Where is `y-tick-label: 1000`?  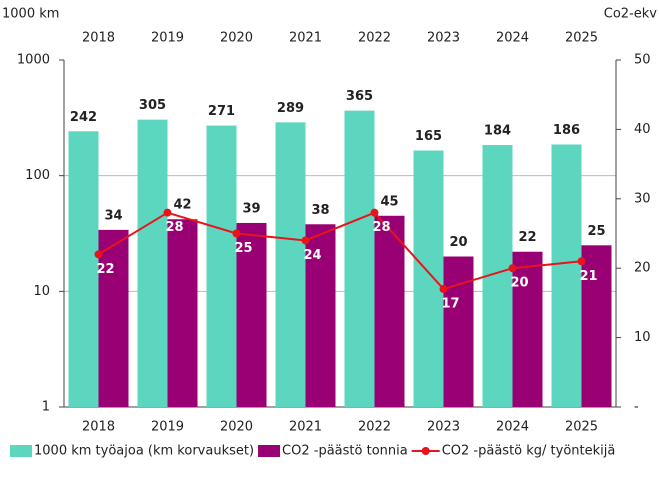
y-tick-label: 1000 is located at coordinates (33, 60).